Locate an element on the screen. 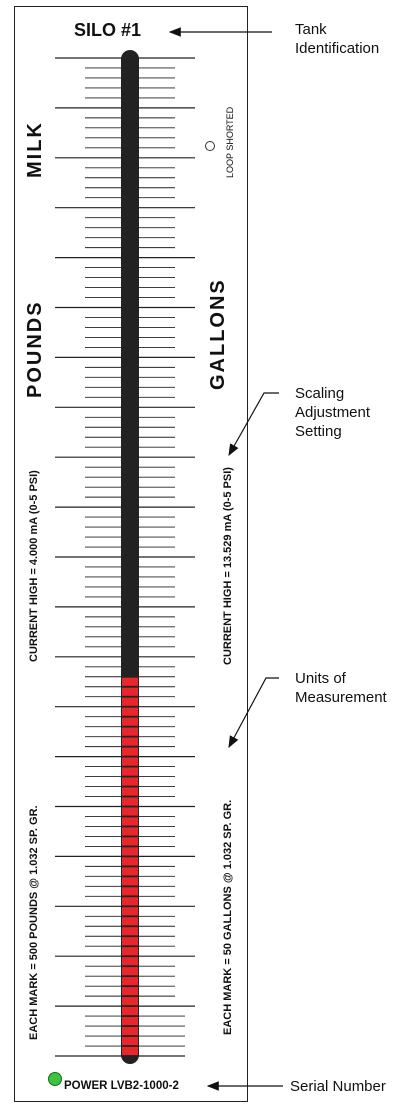 This screenshot has height=1107, width=409. tank-title: SILO #1 is located at coordinates (108, 30).